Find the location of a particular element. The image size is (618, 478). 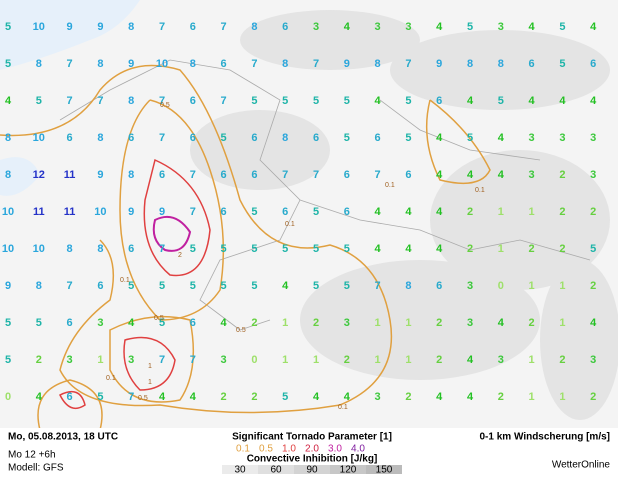

model: Modell: GFS is located at coordinates (36, 468).